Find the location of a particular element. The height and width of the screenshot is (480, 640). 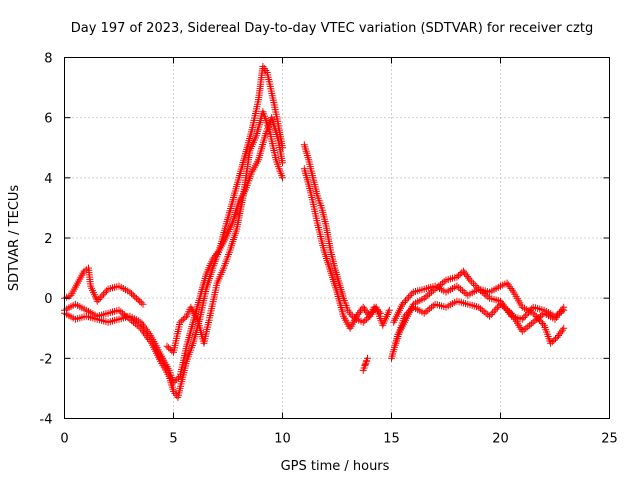

x-tick-label: 20 is located at coordinates (500, 439).